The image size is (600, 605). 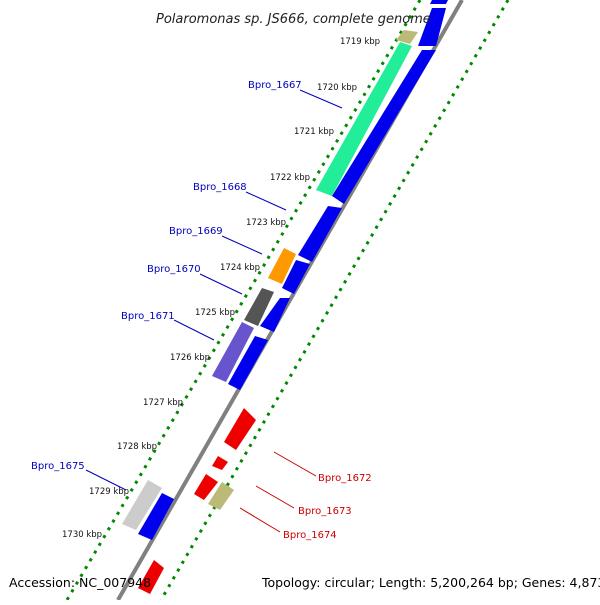 What do you see at coordinates (163, 403) in the screenshot?
I see `tick-label: 1727 kbp` at bounding box center [163, 403].